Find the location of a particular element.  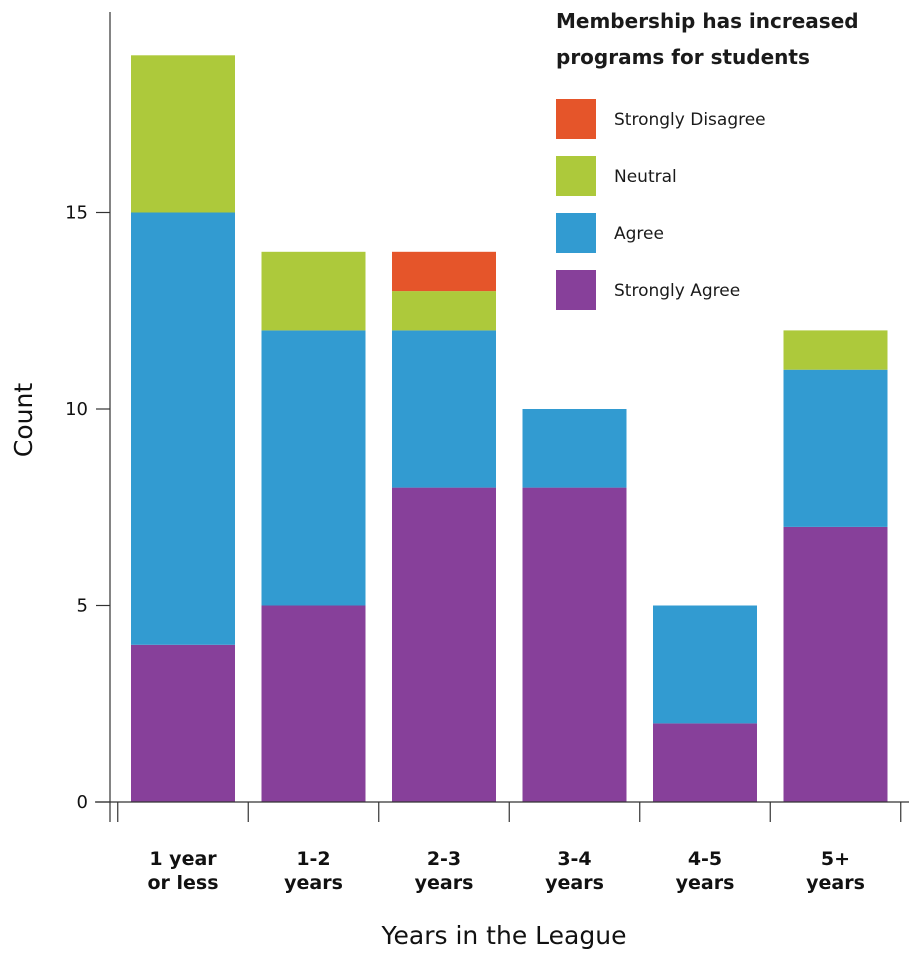

x-tick-label: 5+ years is located at coordinates (835, 871).